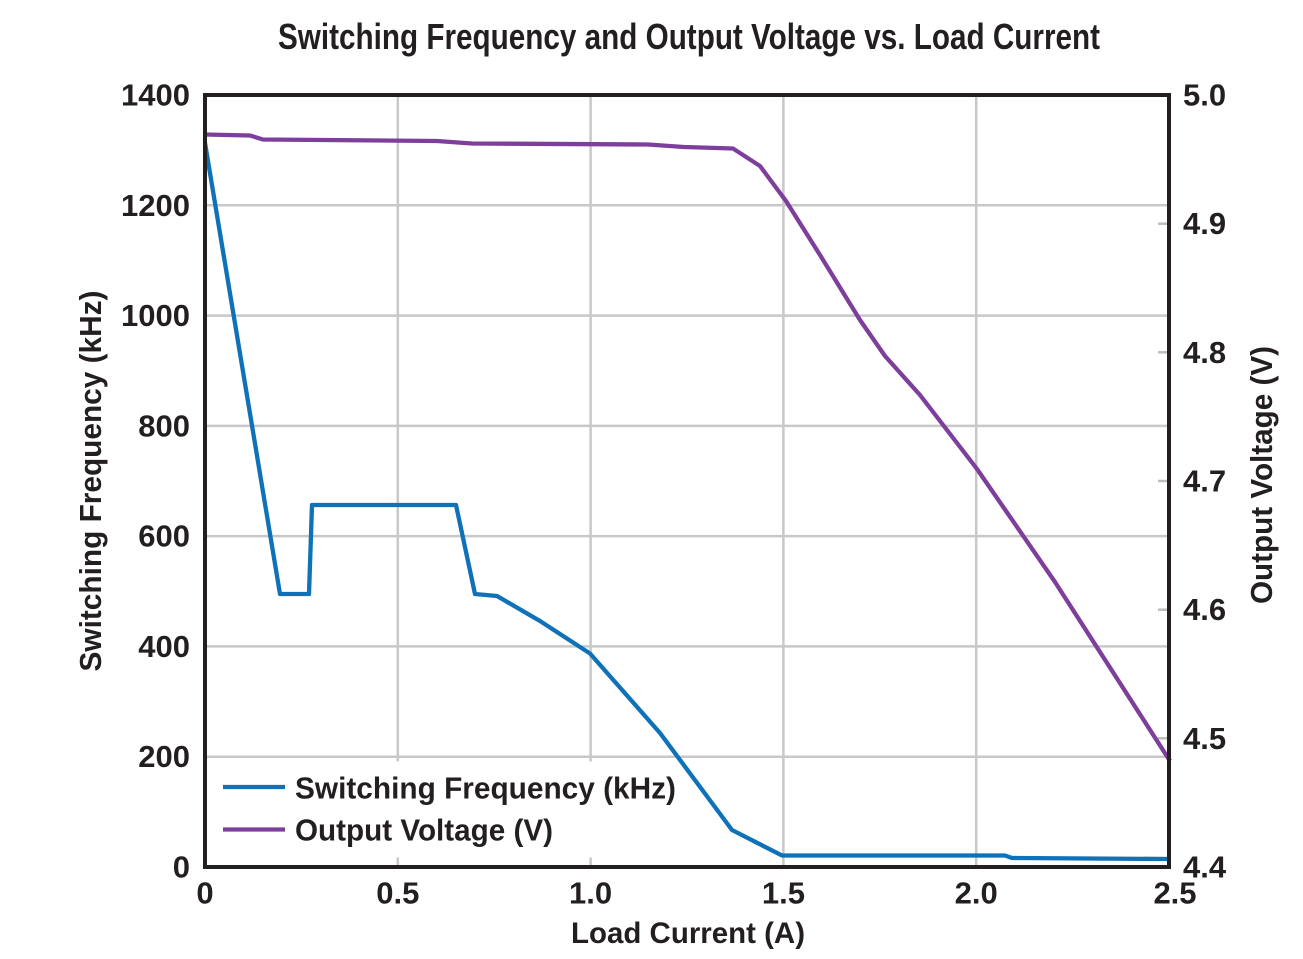 This screenshot has height=959, width=1303. I want to click on svg-text: 1.0, so click(590, 892).